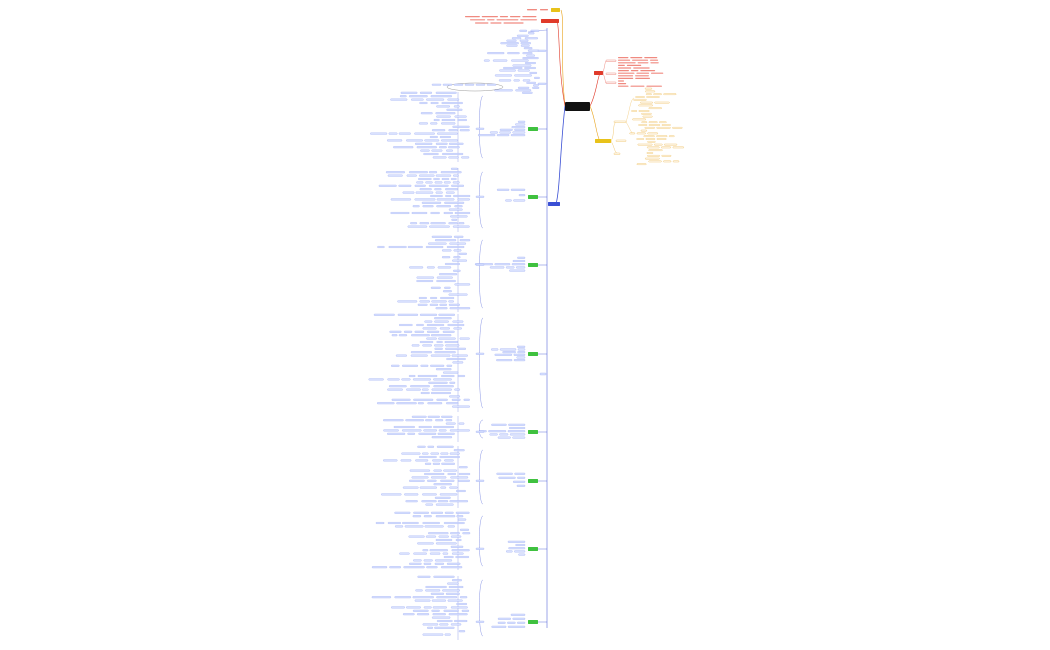  I want to click on blue-main-node, so click(554, 204).